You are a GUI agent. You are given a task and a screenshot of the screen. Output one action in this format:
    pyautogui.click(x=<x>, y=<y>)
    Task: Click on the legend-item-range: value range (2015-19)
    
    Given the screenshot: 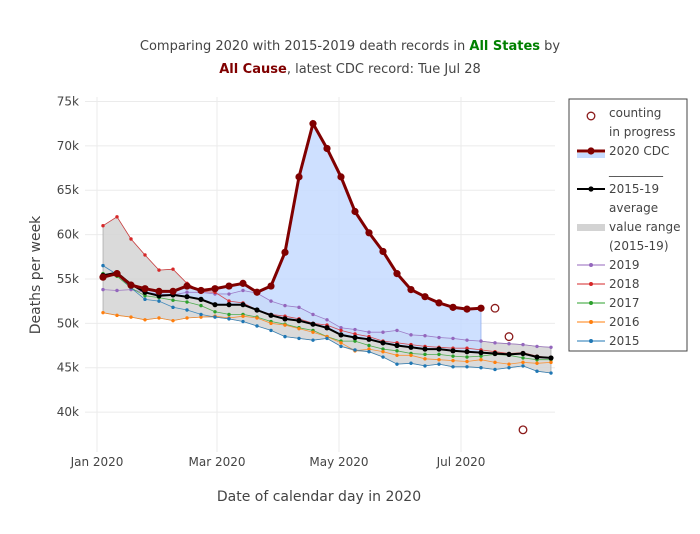 What is the action you would take?
    pyautogui.click(x=628, y=236)
    